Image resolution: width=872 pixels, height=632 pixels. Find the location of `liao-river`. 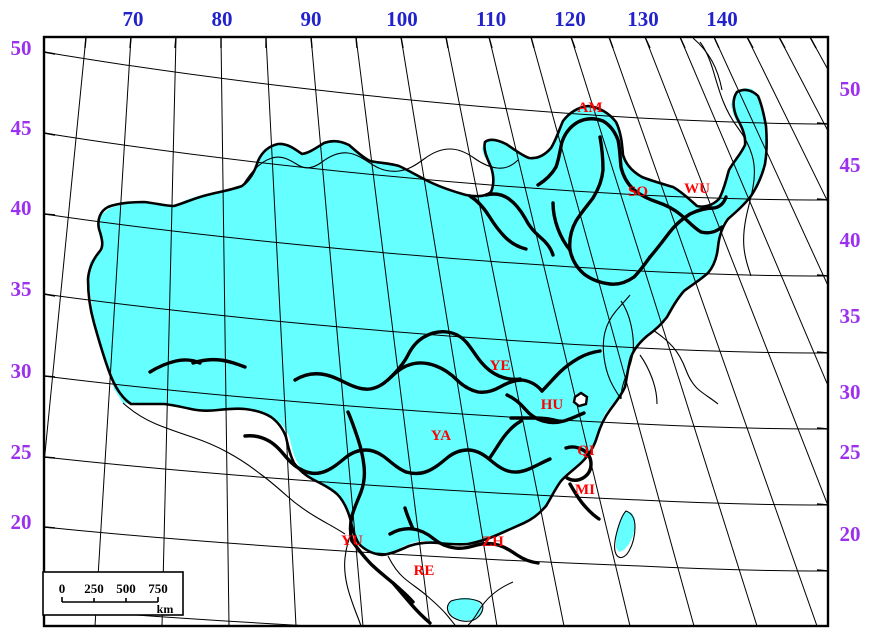

liao-river is located at coordinates (519, 224).